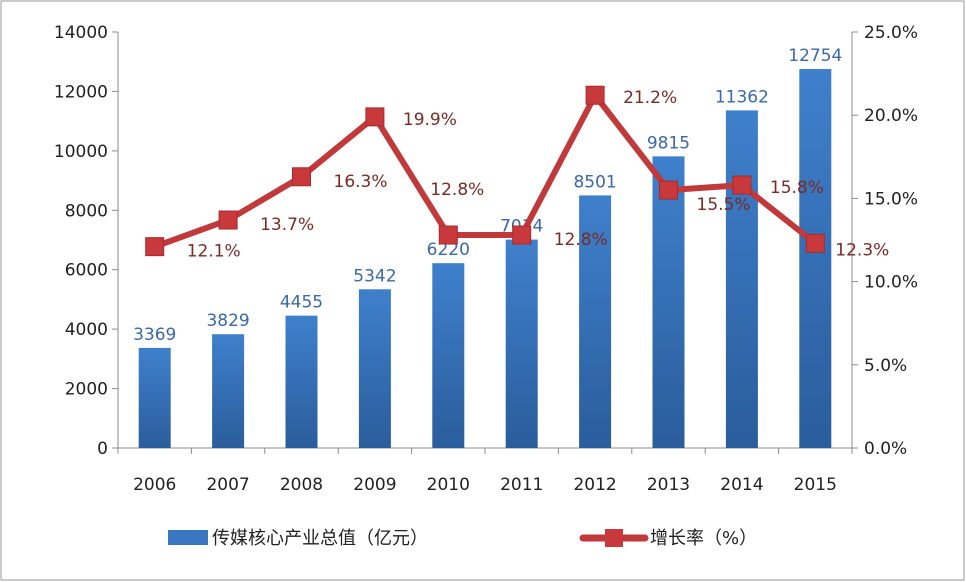 The width and height of the screenshot is (966, 582). I want to click on x-tick-label: 2013, so click(668, 485).